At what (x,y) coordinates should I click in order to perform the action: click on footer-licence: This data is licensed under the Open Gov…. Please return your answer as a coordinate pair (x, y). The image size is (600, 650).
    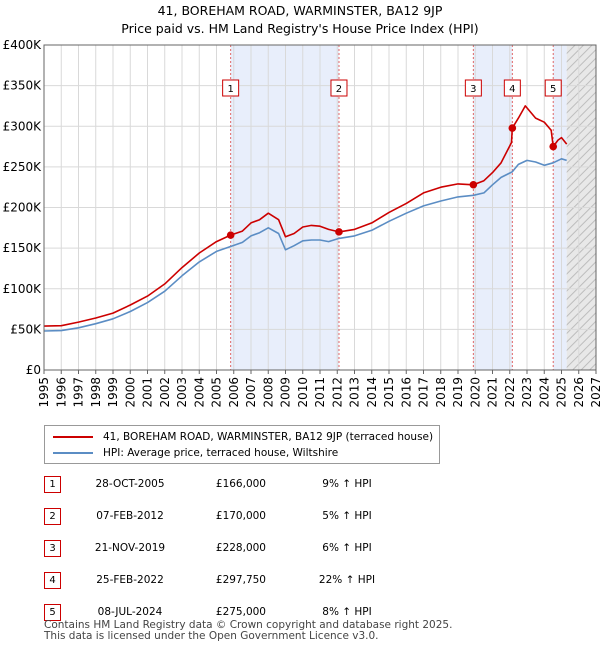
    Looking at the image, I should click on (211, 636).